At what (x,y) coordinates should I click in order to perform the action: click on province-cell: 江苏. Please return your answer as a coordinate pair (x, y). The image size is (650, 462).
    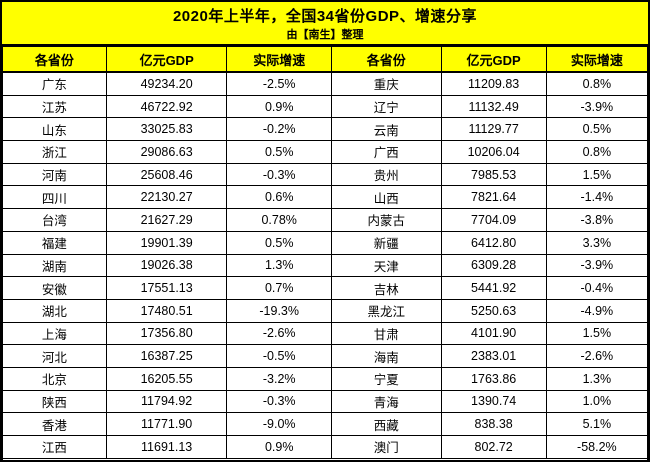
    Looking at the image, I should click on (54, 106).